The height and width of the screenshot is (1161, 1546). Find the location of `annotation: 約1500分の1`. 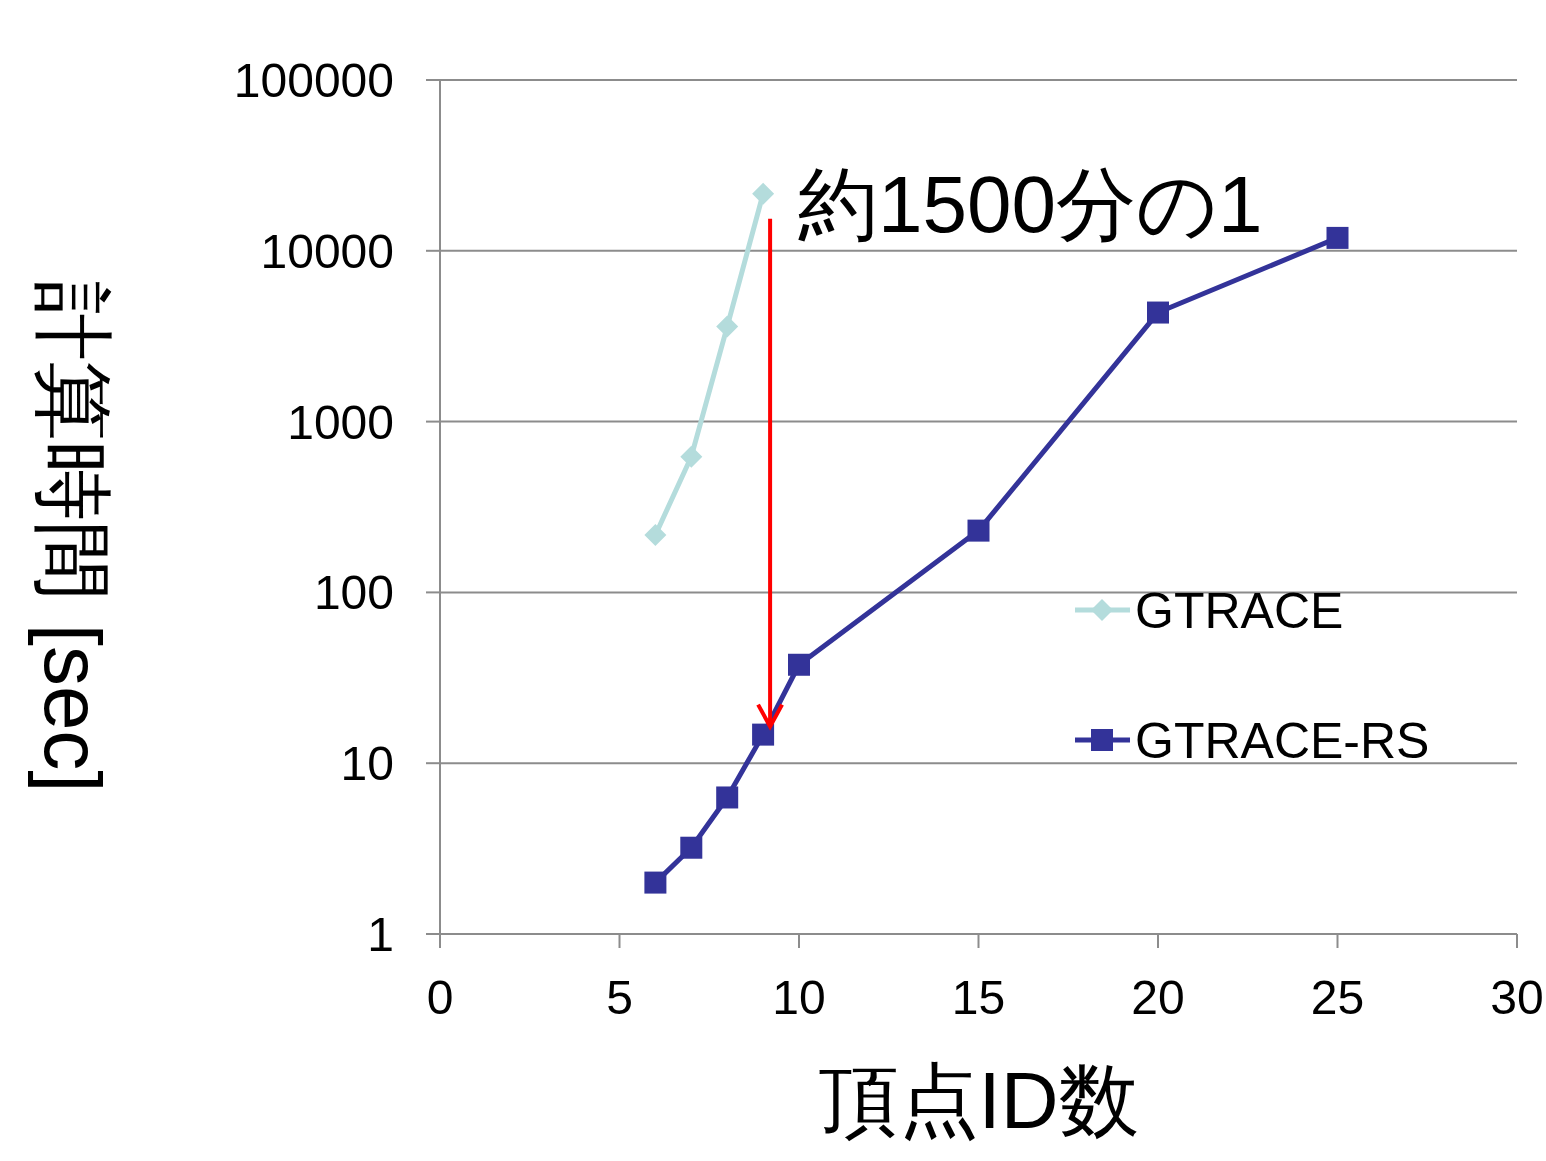

annotation: 約1500分の1 is located at coordinates (1030, 204).